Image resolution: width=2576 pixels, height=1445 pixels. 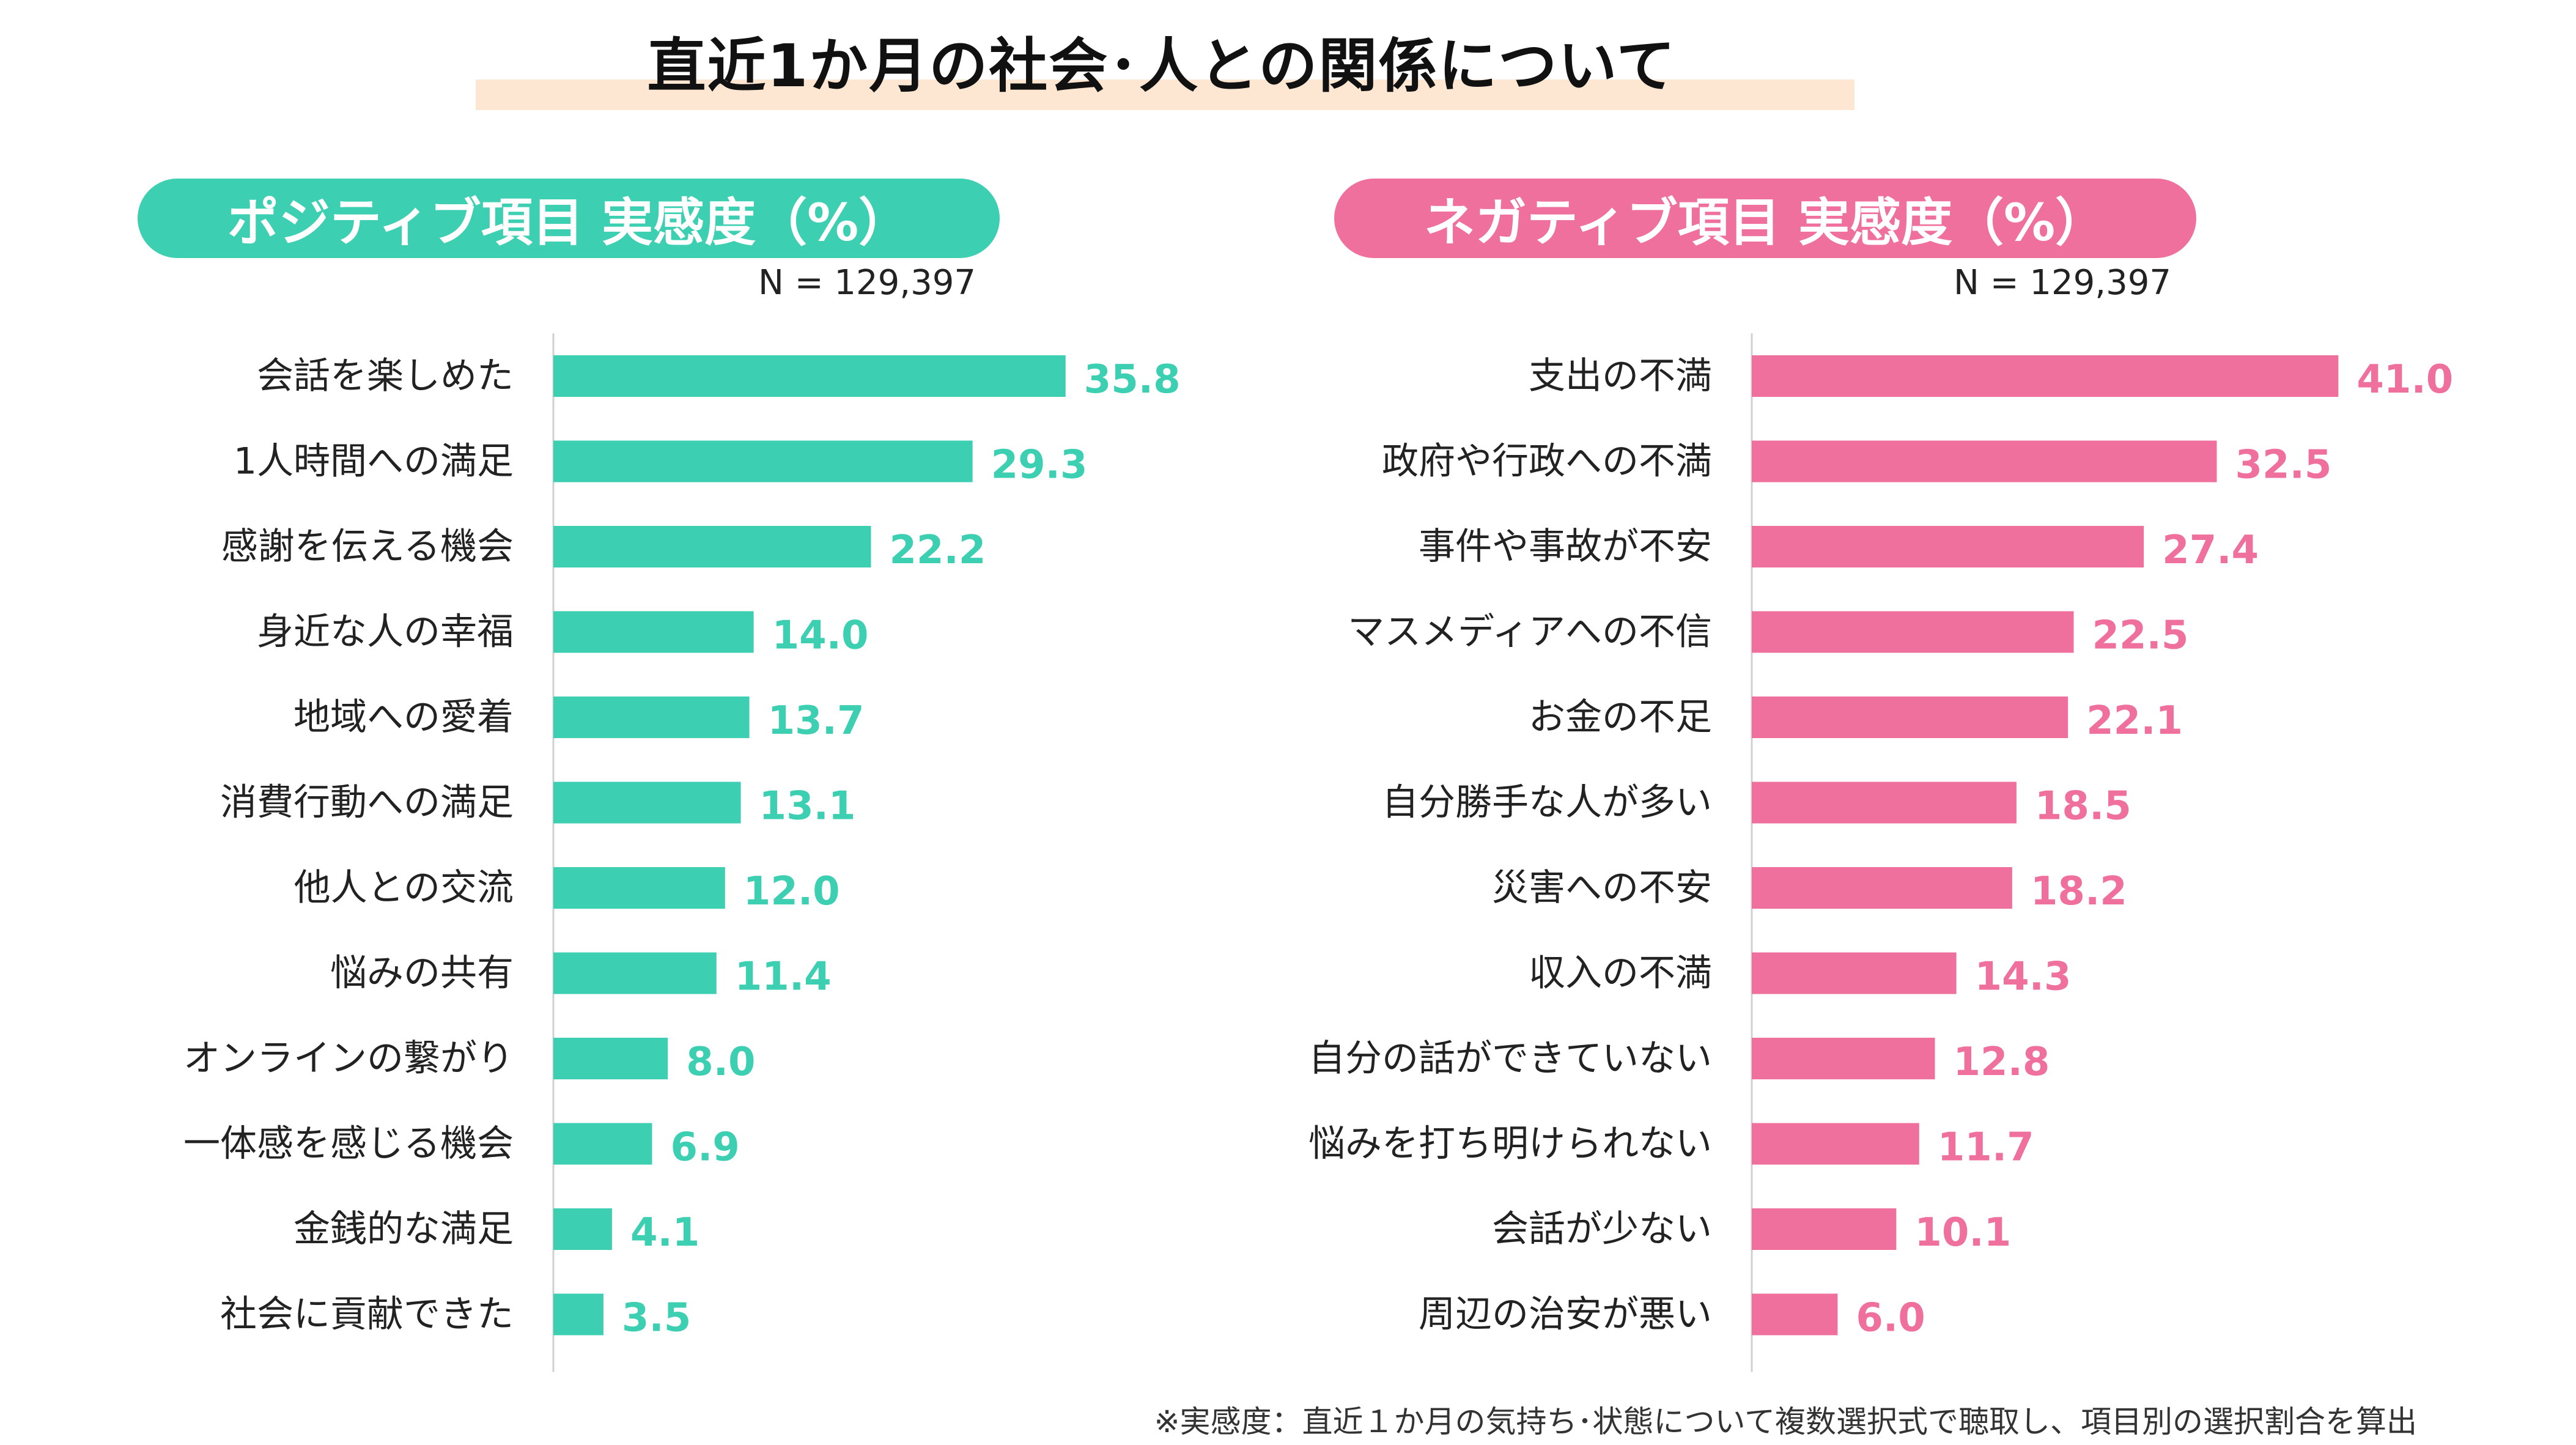 What do you see at coordinates (385, 376) in the screenshot?
I see `positive-category-label: 会話を楽しめた` at bounding box center [385, 376].